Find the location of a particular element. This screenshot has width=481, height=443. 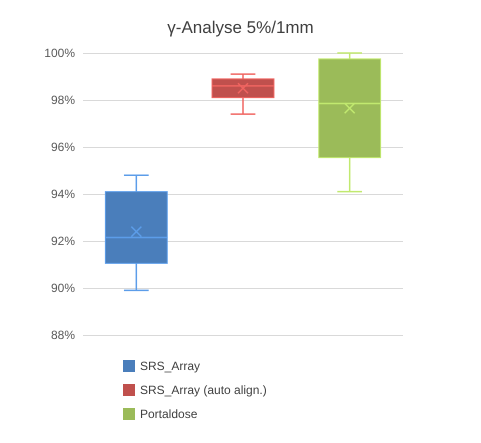

y-tick-label: 92% is located at coordinates (63, 241).